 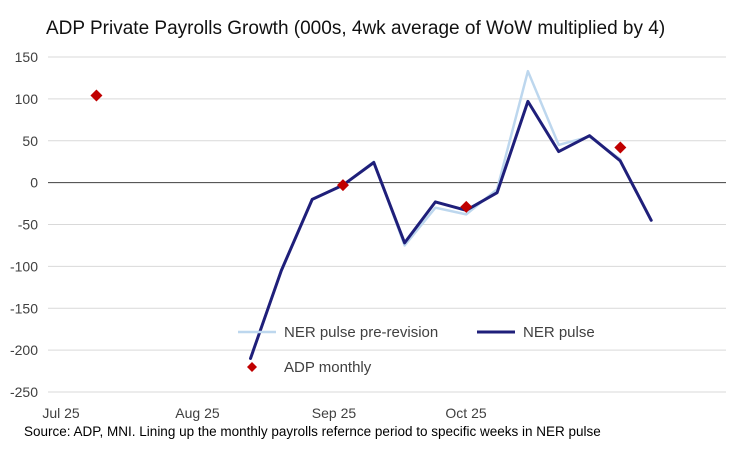 What do you see at coordinates (30, 141) in the screenshot?
I see `y-tick-label: 50` at bounding box center [30, 141].